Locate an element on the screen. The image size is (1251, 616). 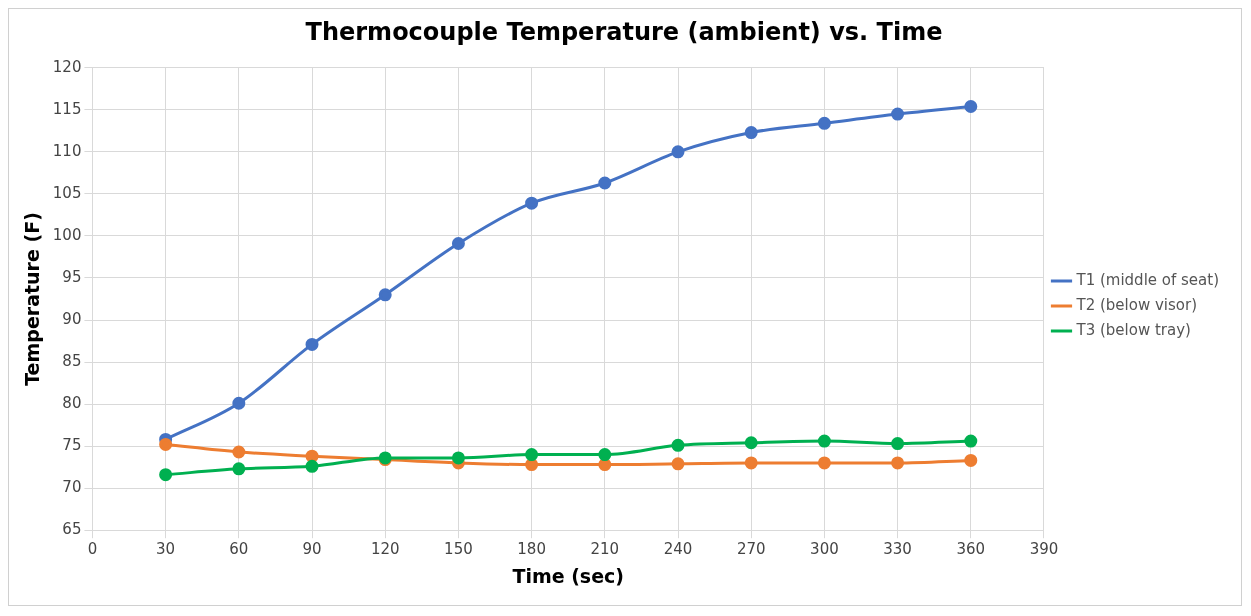
x-tick-label: 270 is located at coordinates (751, 549).